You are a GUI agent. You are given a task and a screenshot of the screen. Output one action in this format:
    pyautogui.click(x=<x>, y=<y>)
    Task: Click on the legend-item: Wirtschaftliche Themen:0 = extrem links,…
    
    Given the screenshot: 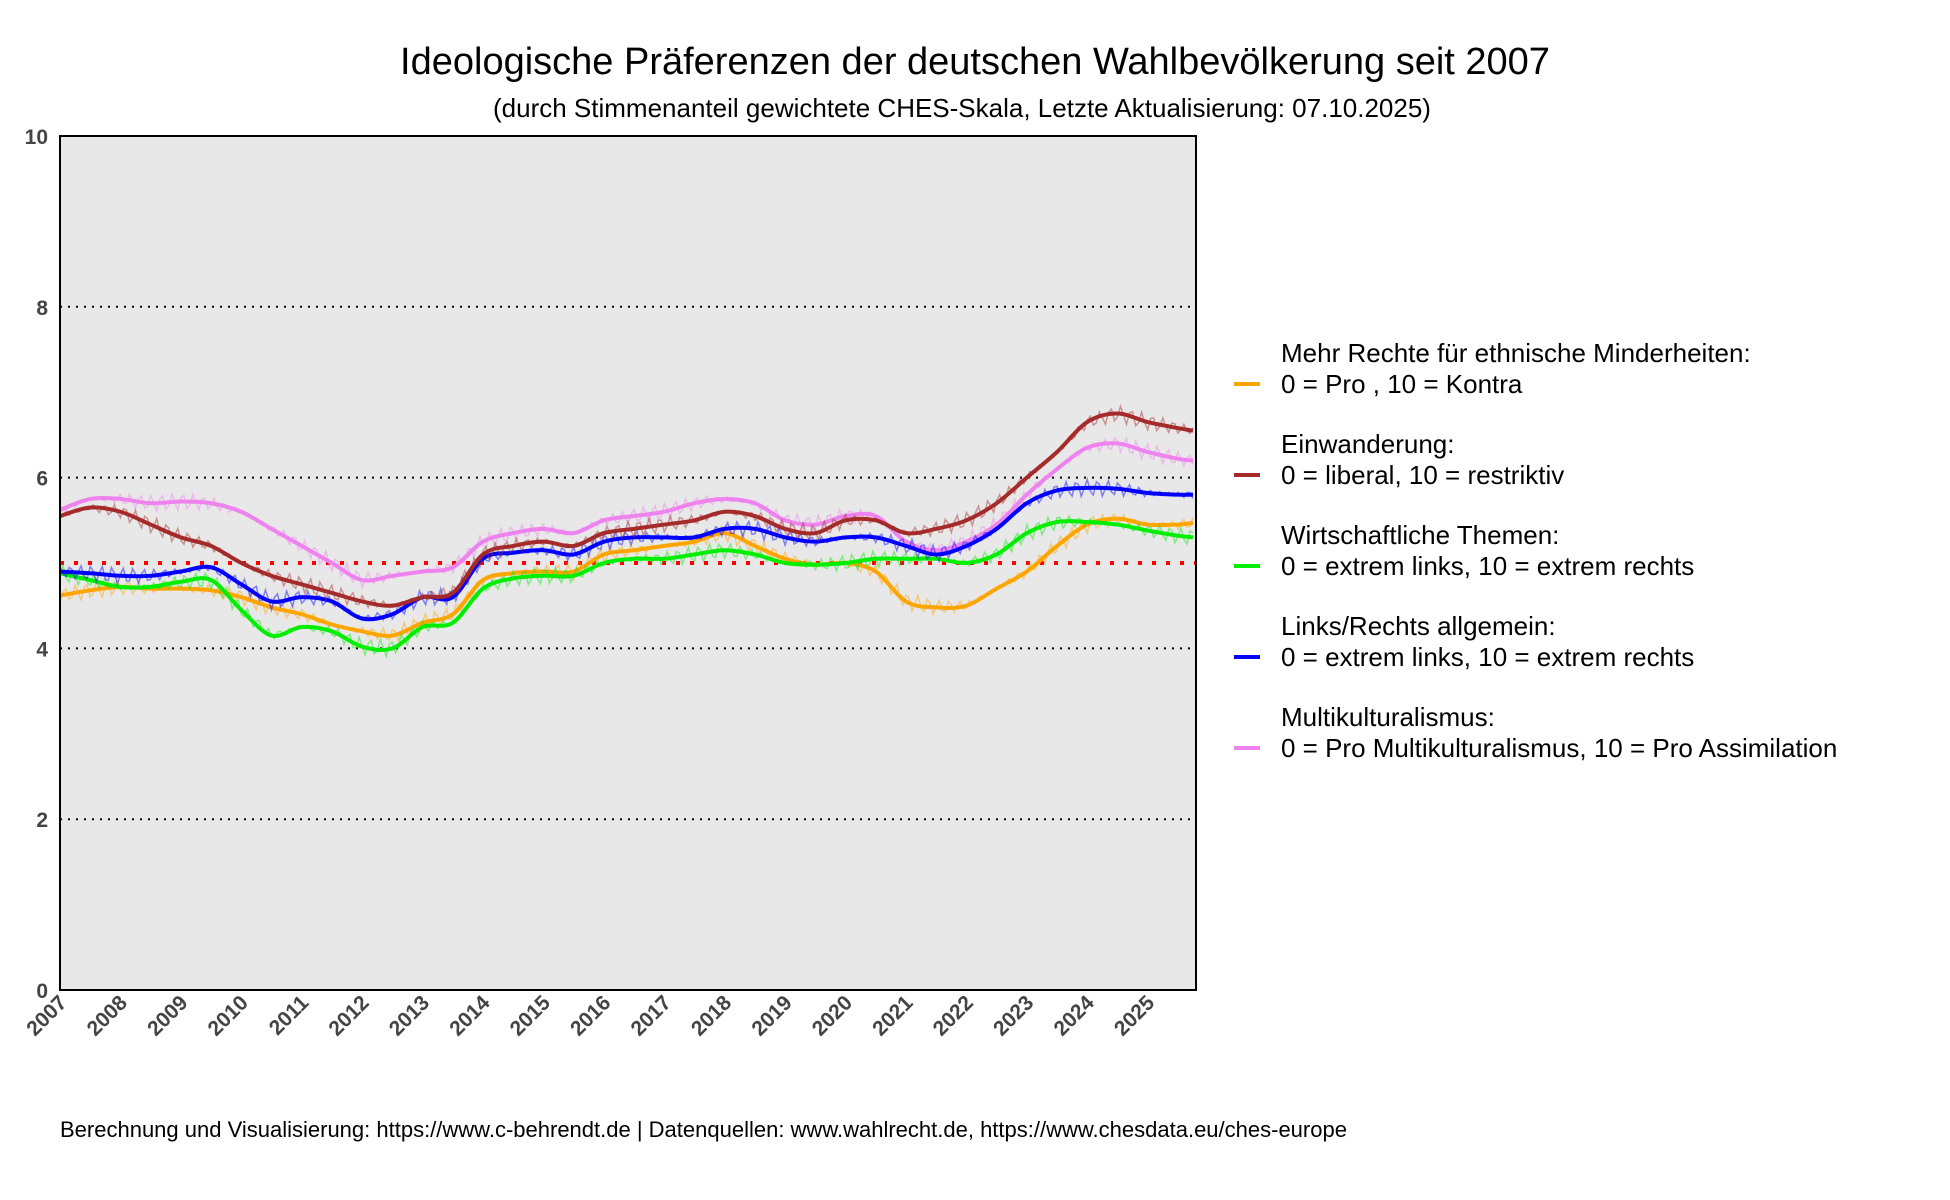 What is the action you would take?
    pyautogui.click(x=1464, y=550)
    